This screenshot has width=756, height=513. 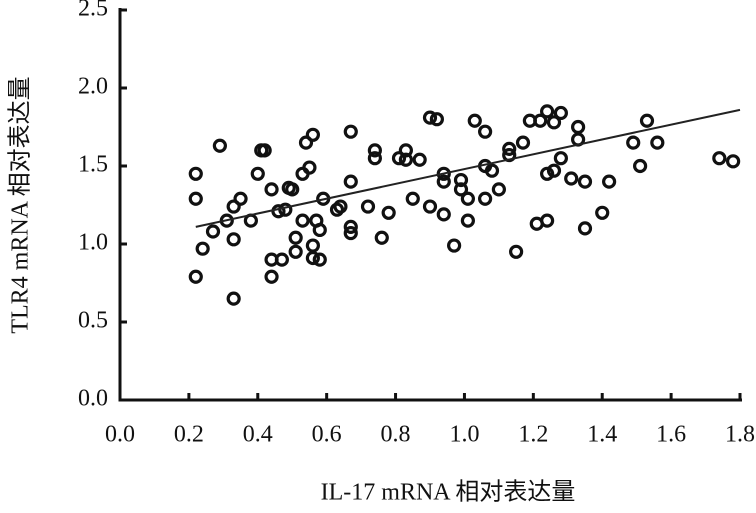 I want to click on y-tick-label: 1.5, so click(x=93, y=165).